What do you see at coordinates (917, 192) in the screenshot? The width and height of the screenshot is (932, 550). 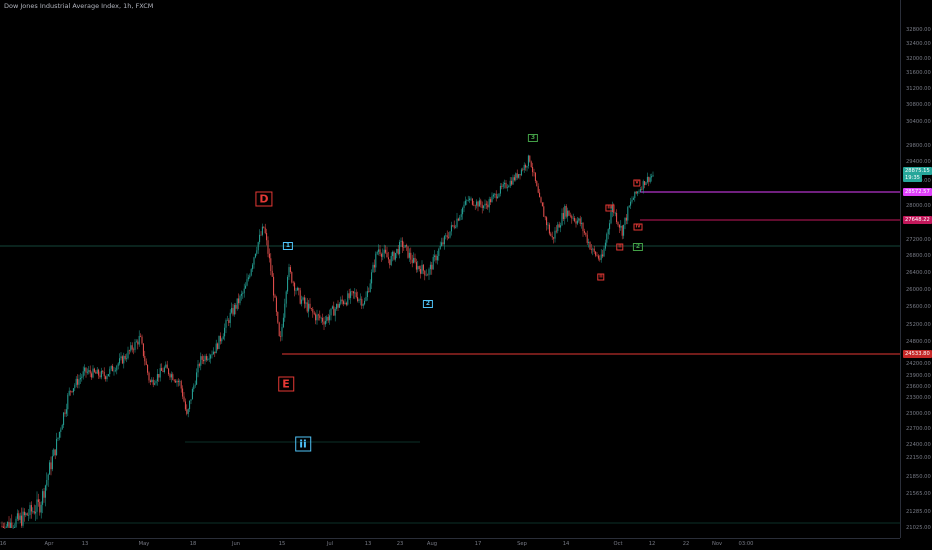 I see `price-tag: 28572.57` at bounding box center [917, 192].